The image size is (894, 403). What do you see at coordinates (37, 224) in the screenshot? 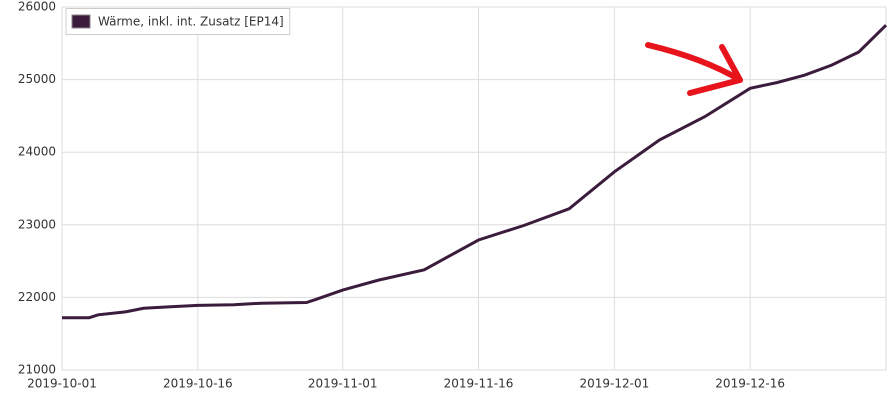
I see `y-tick-label: 23000` at bounding box center [37, 224].